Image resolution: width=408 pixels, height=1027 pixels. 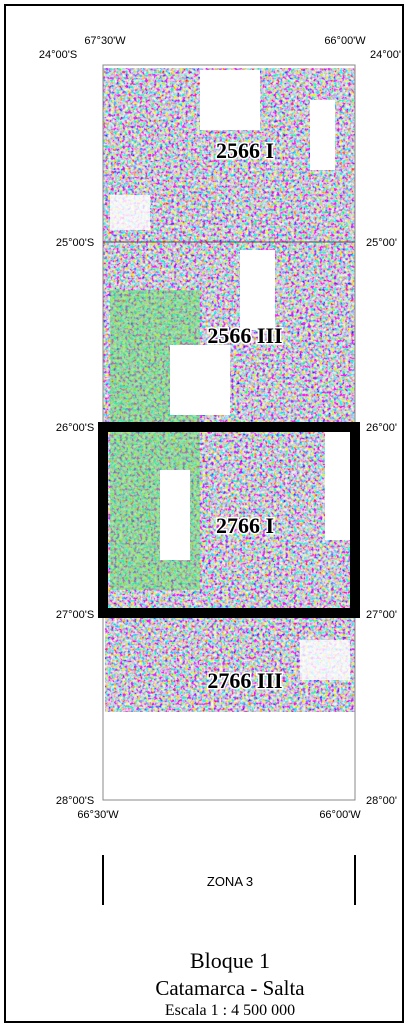 I want to click on coord-label: 26°00', so click(x=381, y=428).